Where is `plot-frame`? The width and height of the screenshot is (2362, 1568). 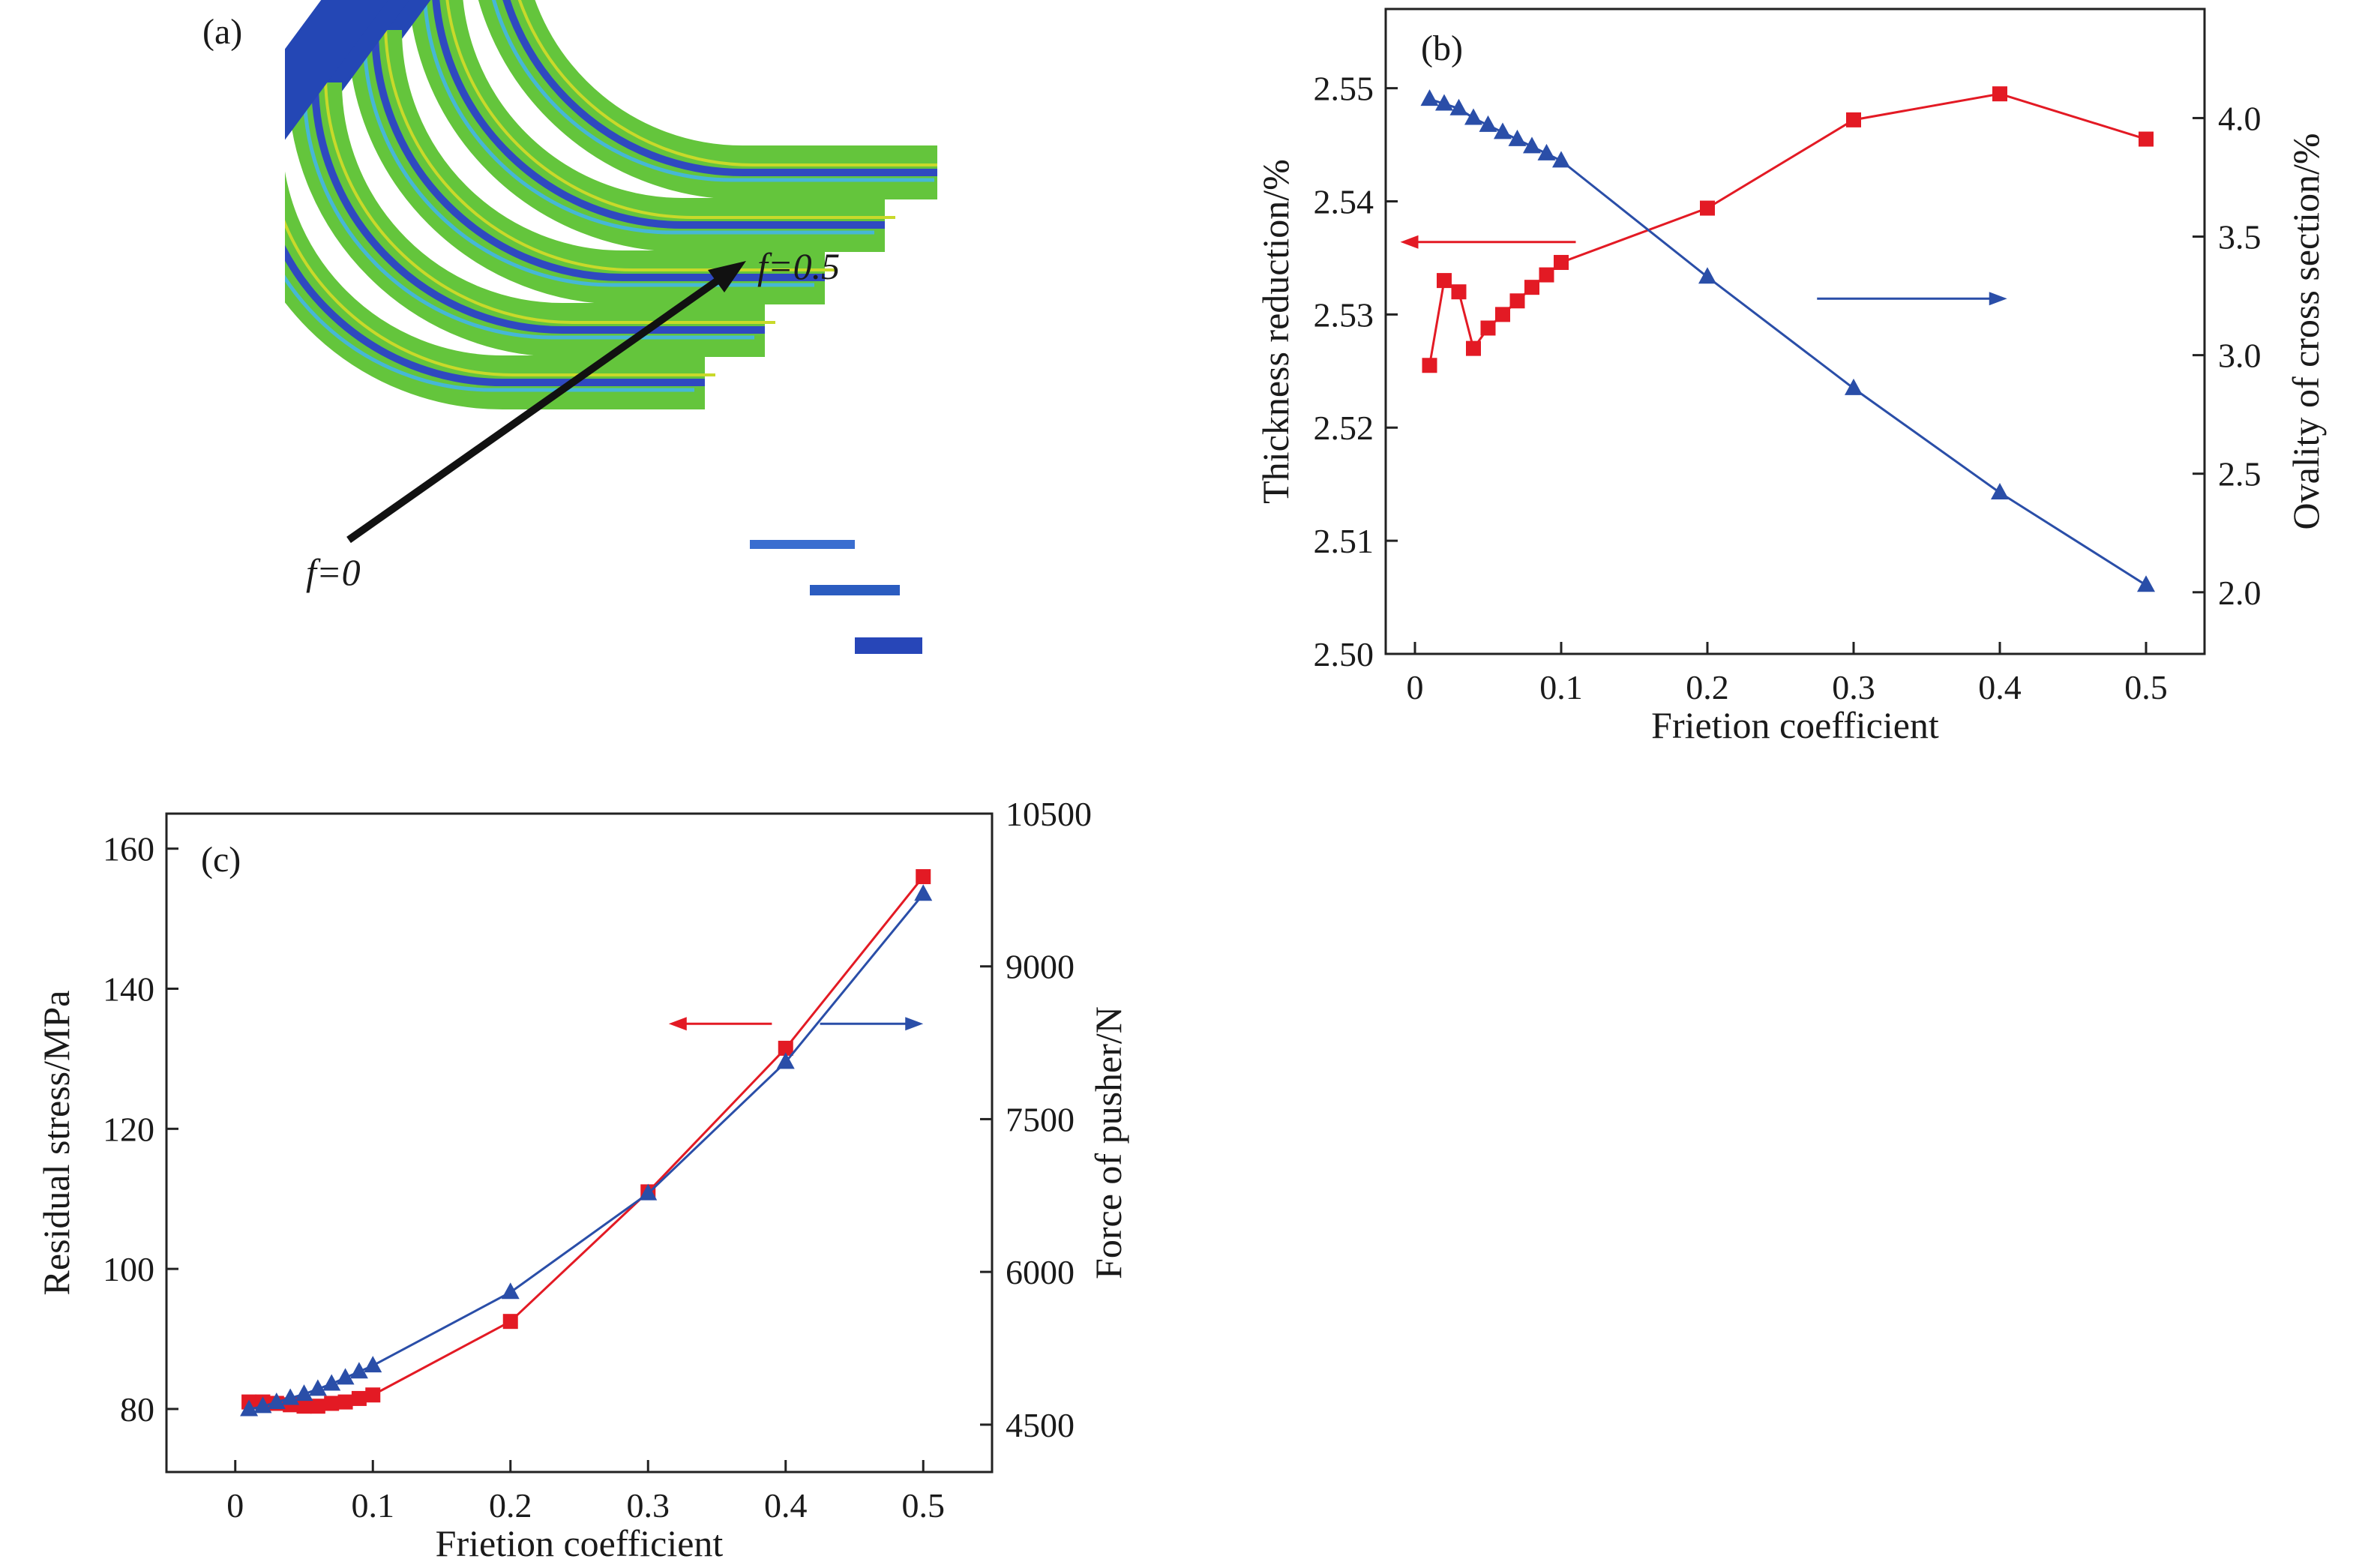
plot-frame is located at coordinates (1795, 331).